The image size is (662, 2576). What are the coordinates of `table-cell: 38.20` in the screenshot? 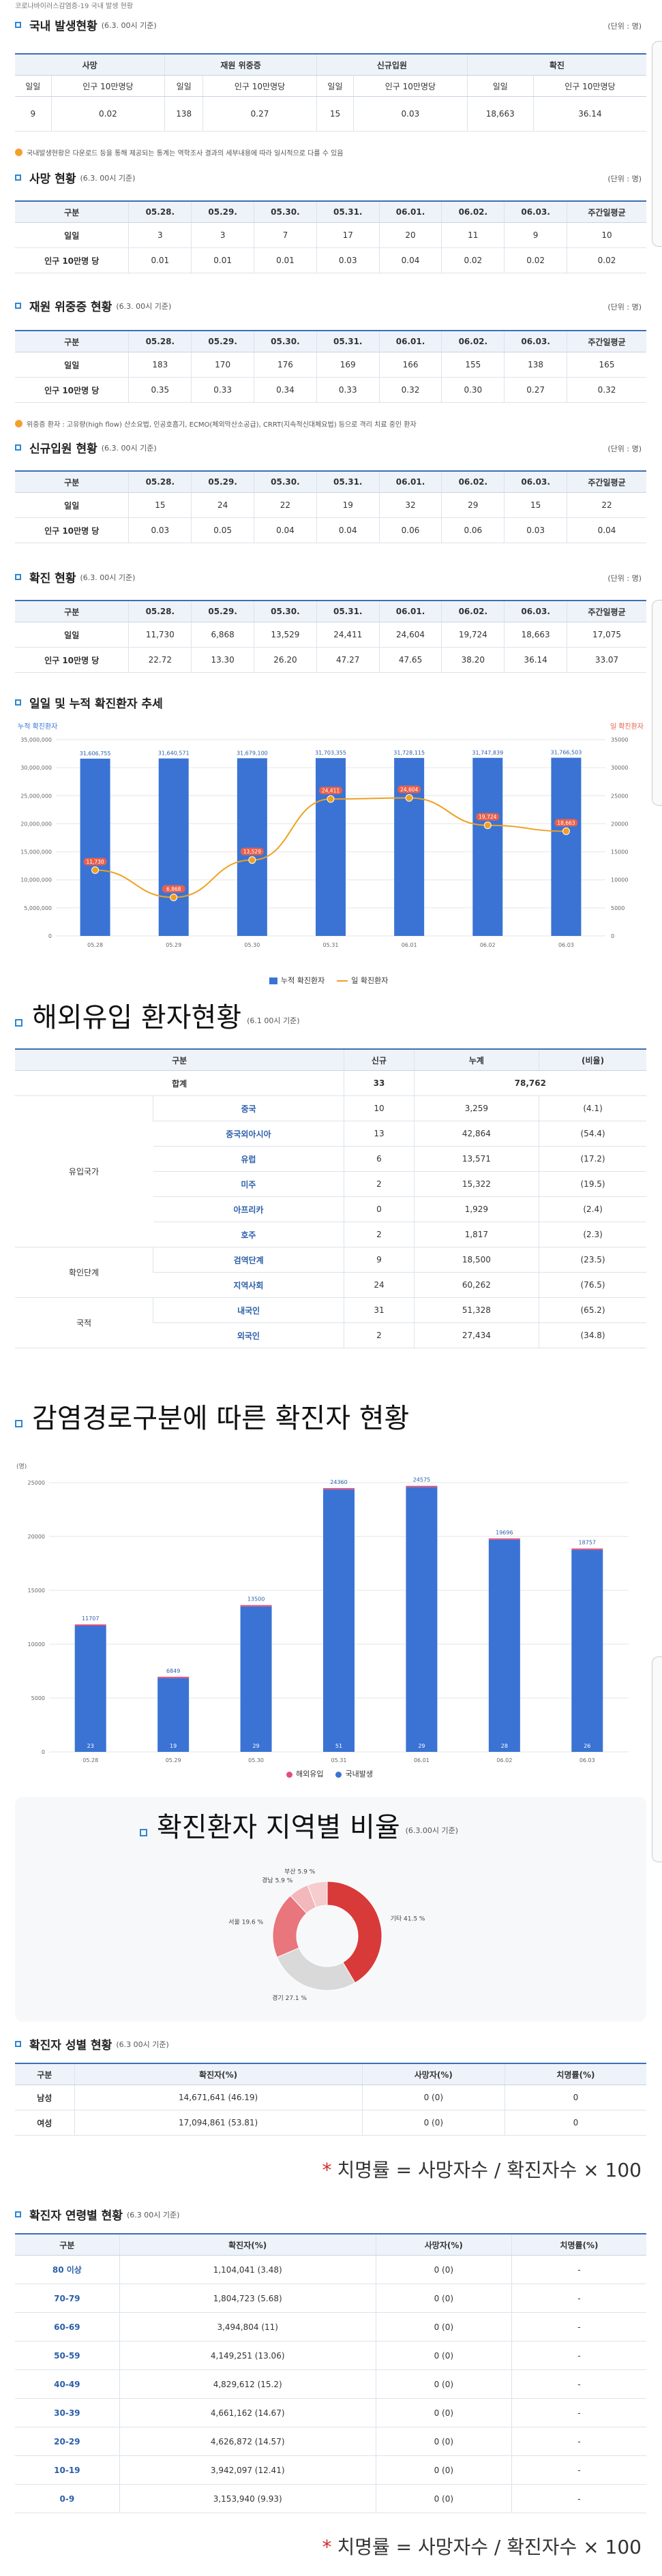 It's located at (473, 660).